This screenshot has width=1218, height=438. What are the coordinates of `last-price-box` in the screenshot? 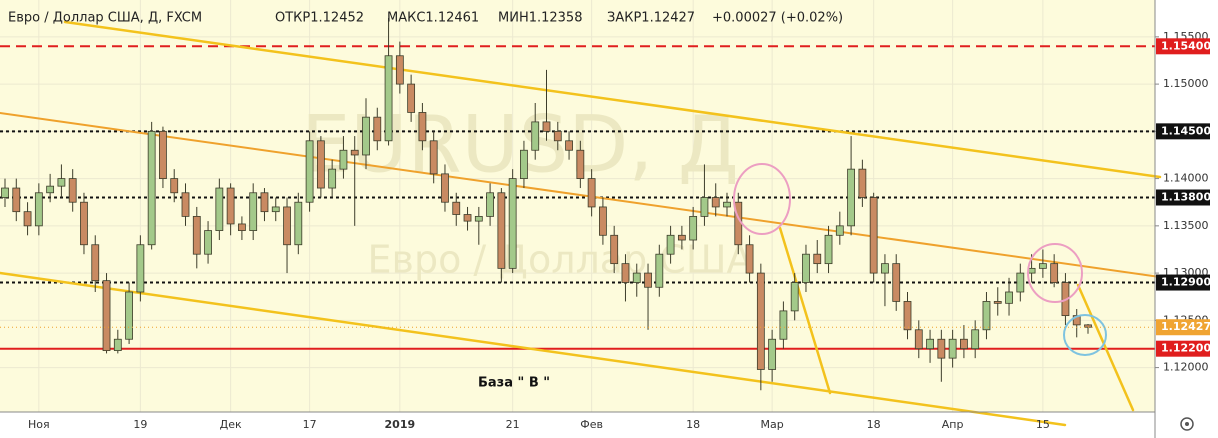 It's located at (1183, 327).